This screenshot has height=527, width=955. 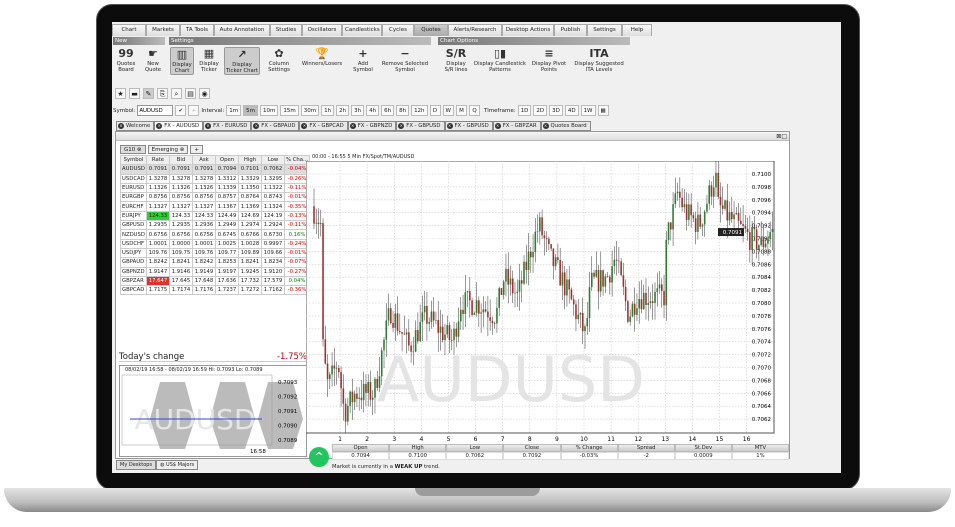 What do you see at coordinates (343, 110) in the screenshot?
I see `interval-2h: 2h` at bounding box center [343, 110].